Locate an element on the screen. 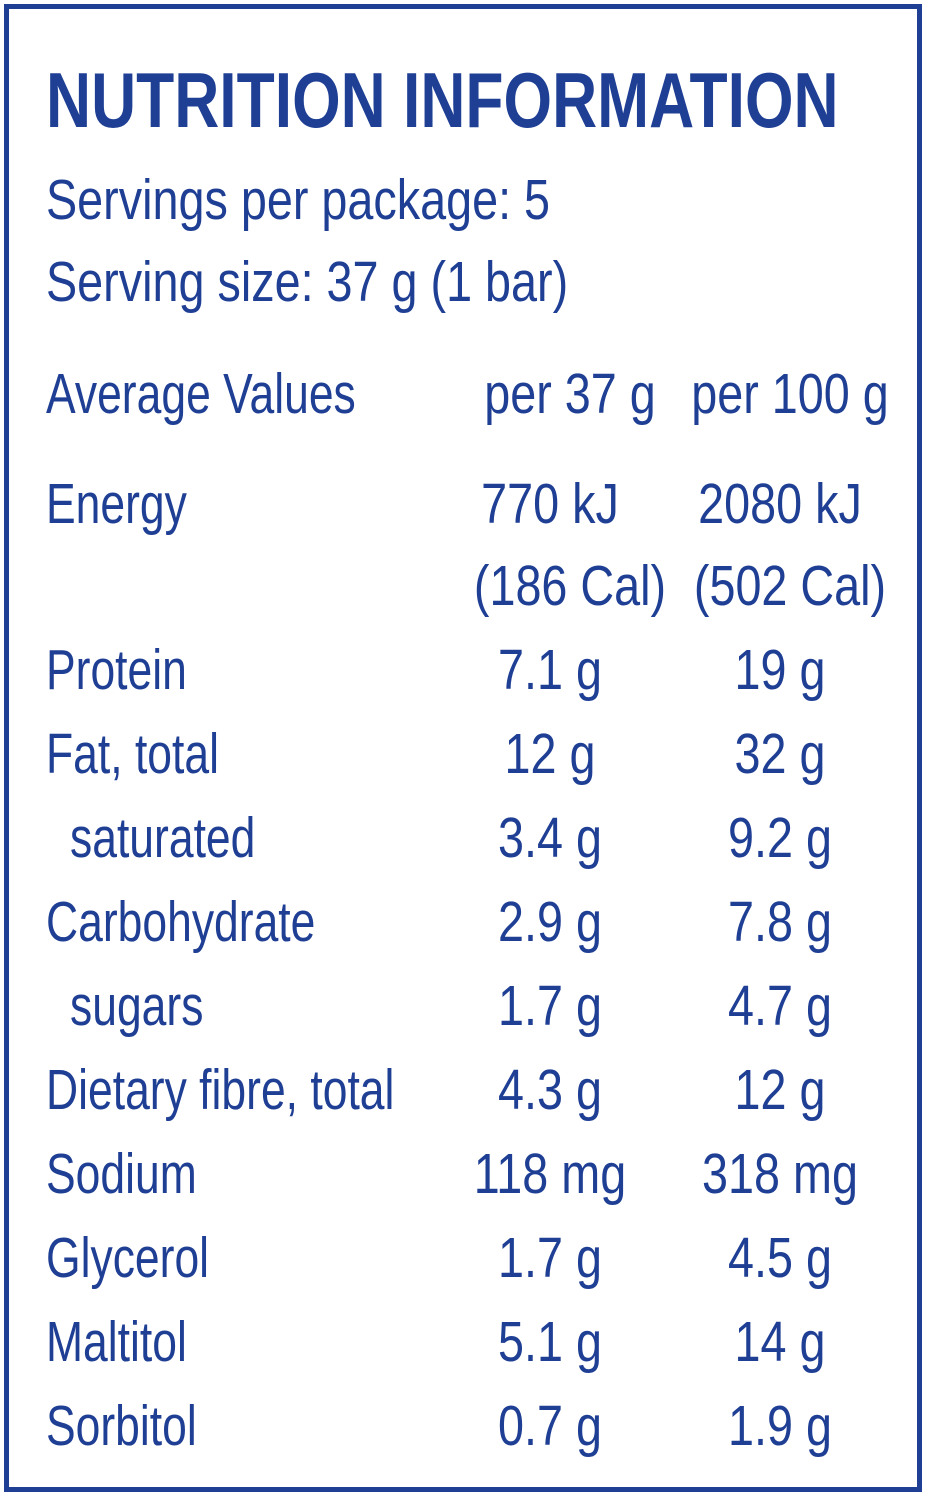 The height and width of the screenshot is (1500, 932). nutrient-label: Dietary fibre, total is located at coordinates (220, 1090).